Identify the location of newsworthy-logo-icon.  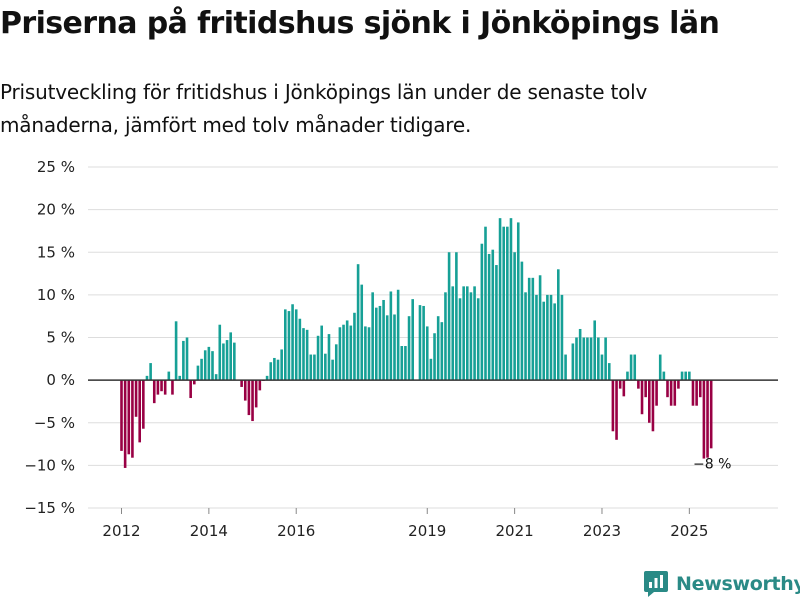
(656, 584).